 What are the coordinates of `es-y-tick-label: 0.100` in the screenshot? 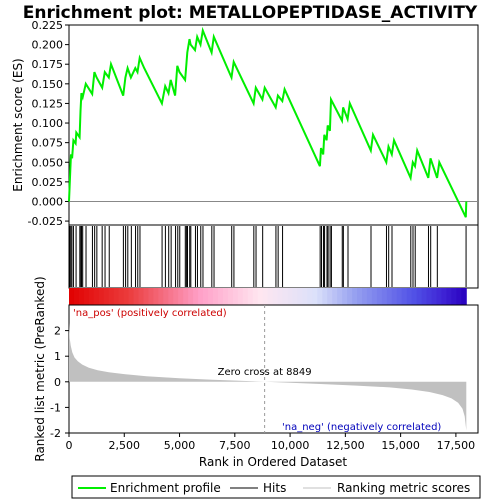 It's located at (48, 123).